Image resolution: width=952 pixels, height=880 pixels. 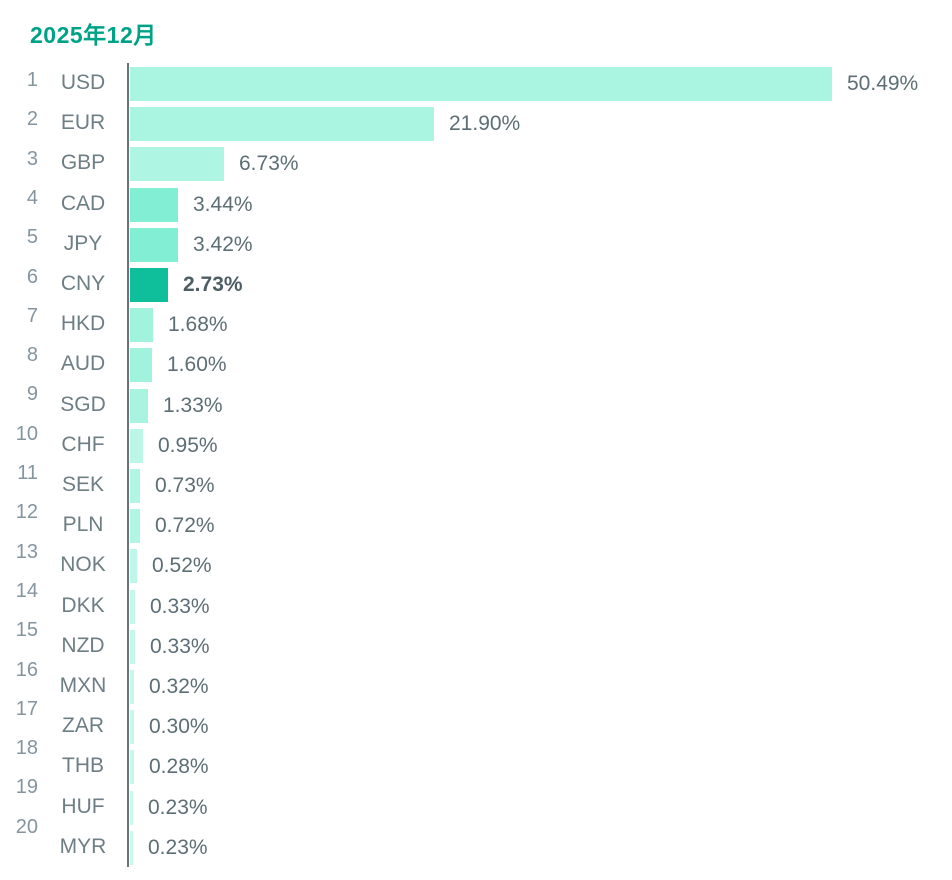 I want to click on bar-sgd, so click(x=139, y=405).